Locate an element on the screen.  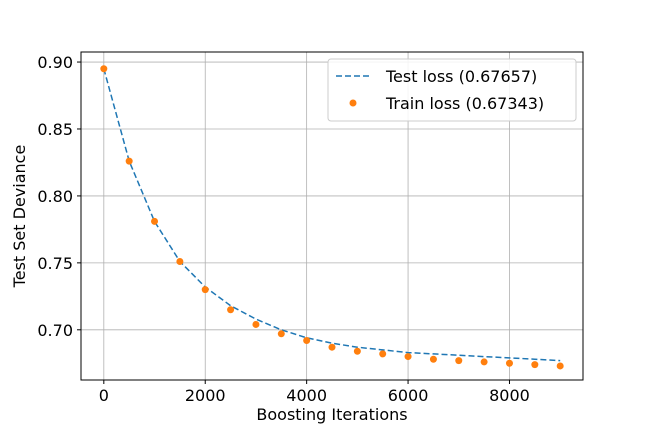
legend: Test loss (0.67657) Train loss (0.67343) is located at coordinates (452, 90).